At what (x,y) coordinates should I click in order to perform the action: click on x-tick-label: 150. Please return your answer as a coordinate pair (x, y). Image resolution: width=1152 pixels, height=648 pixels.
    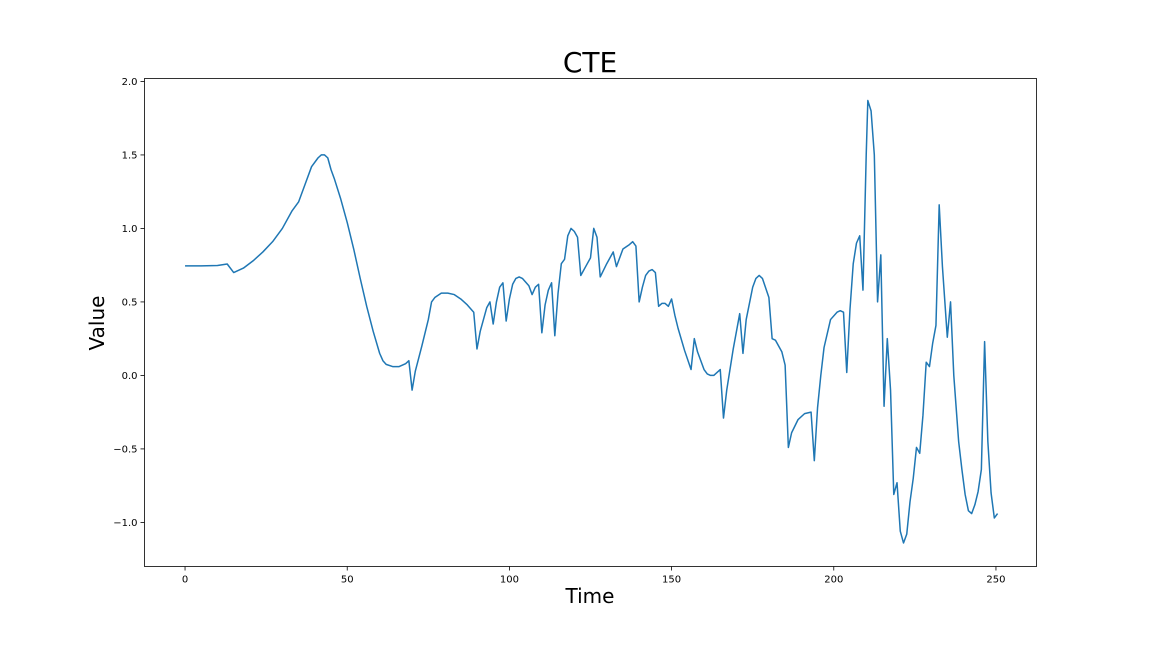
    Looking at the image, I should click on (671, 580).